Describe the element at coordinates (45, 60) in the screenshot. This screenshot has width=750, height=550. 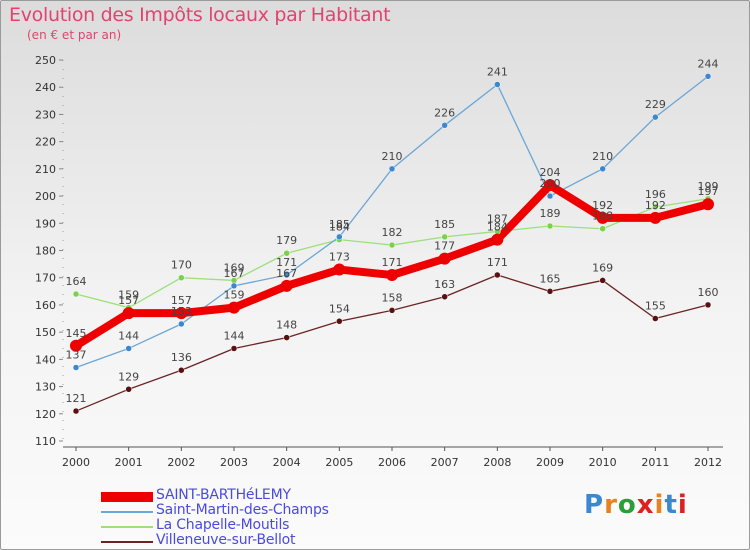
I see `y-tick-label: 250` at that location.